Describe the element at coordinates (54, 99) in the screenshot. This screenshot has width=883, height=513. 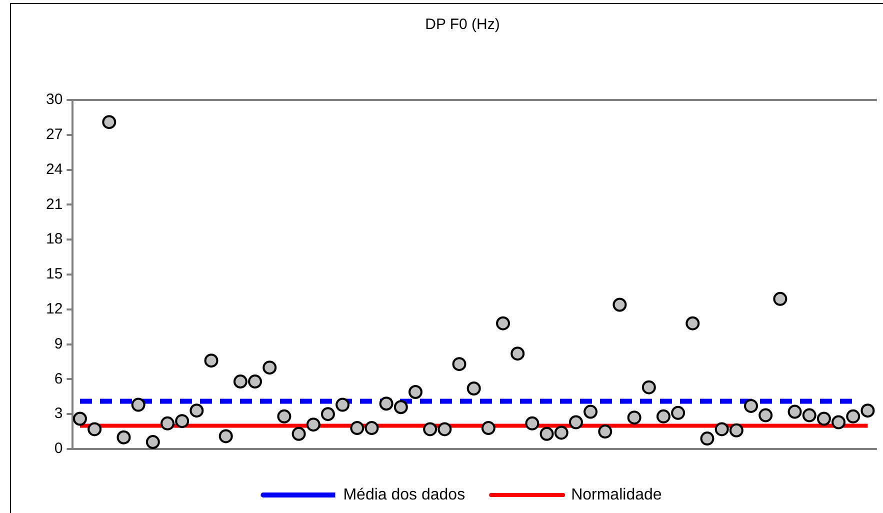
I see `y-tick-label: 30` at that location.